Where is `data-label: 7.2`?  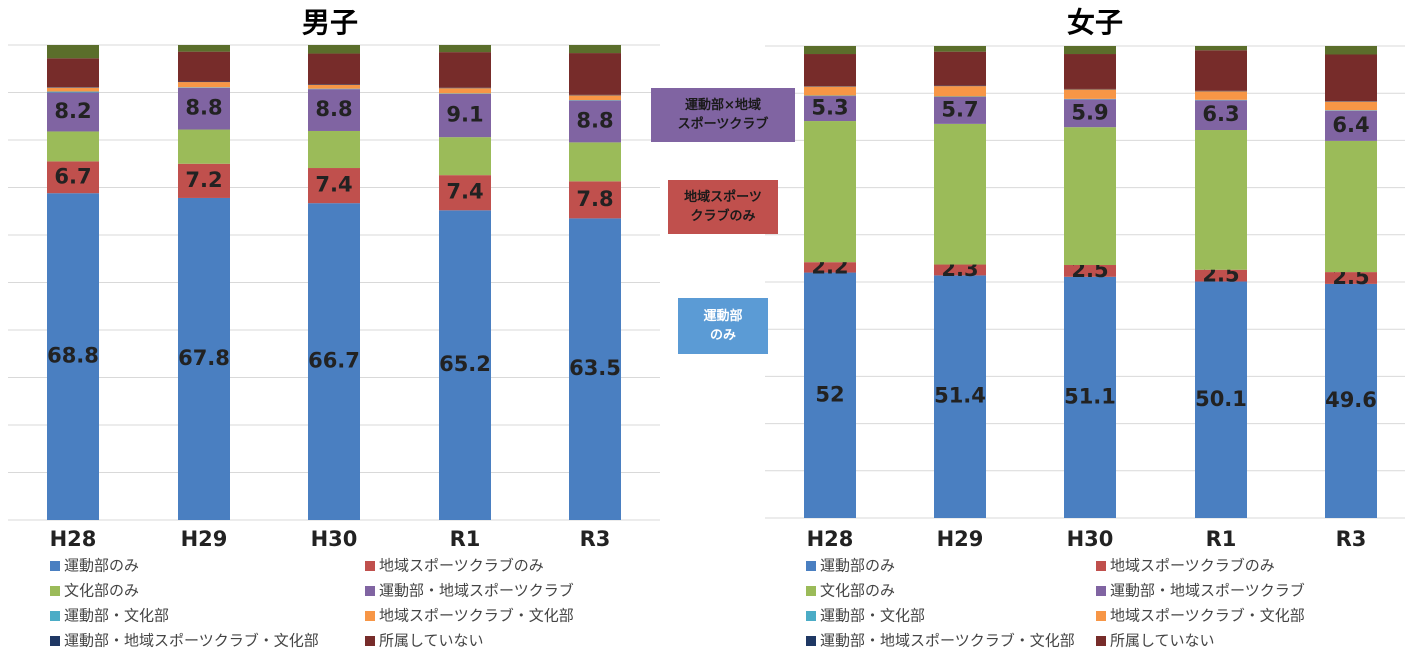 data-label: 7.2 is located at coordinates (203, 180).